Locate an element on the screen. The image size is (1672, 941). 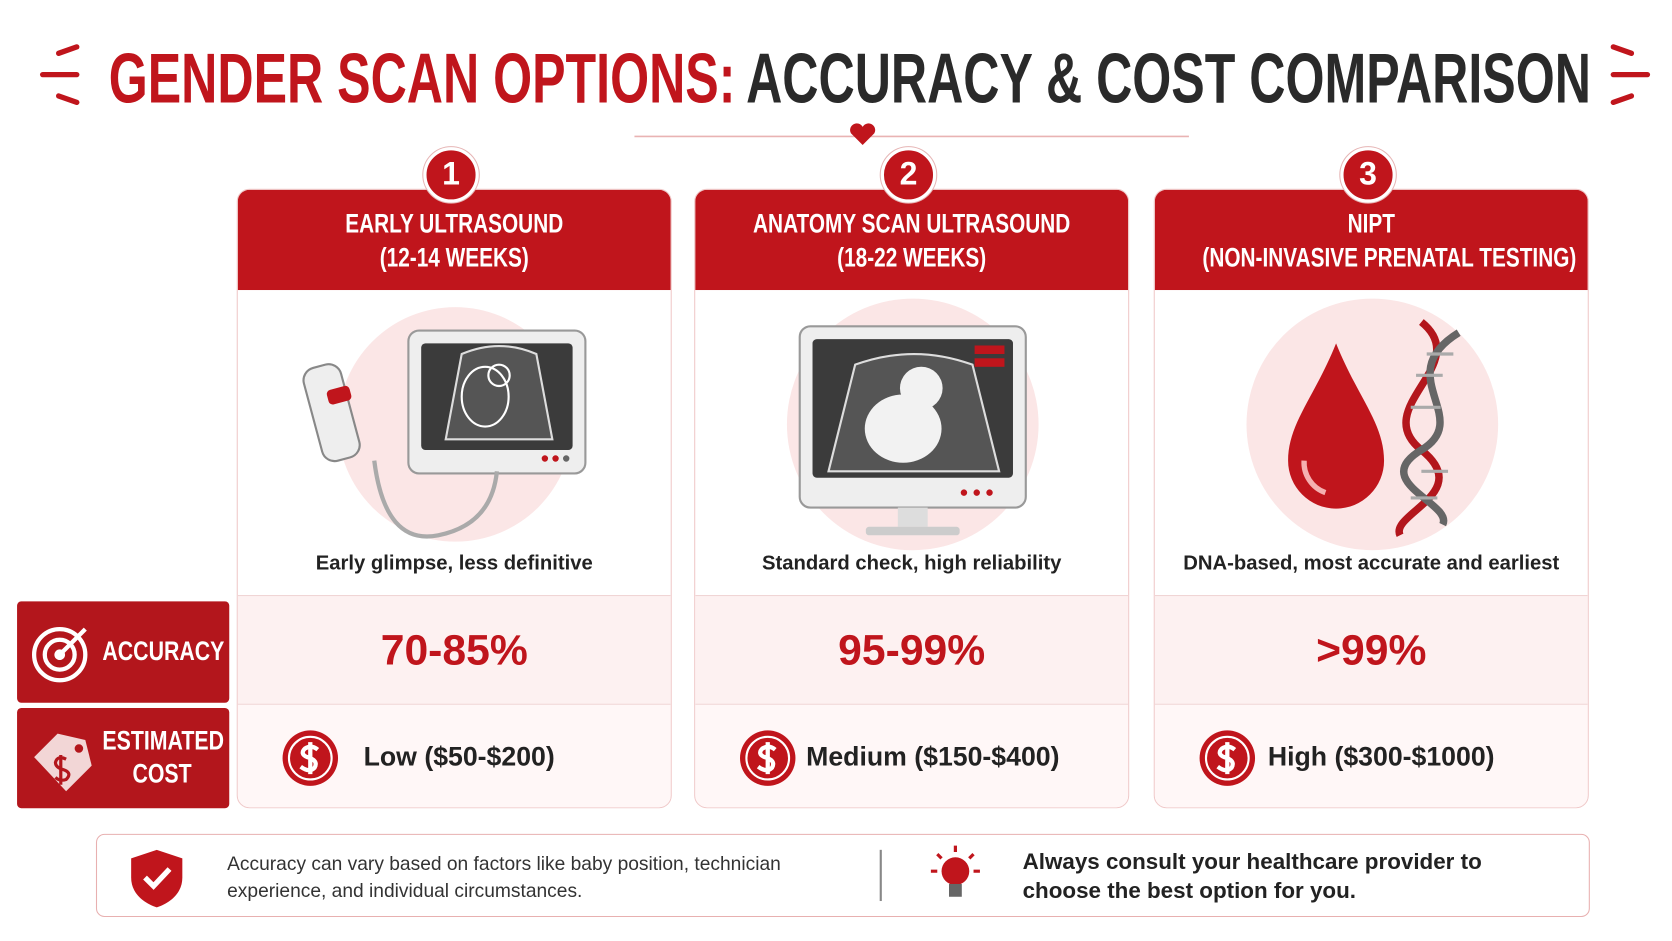
cost-label: ESTIMATED COST is located at coordinates (123, 758).